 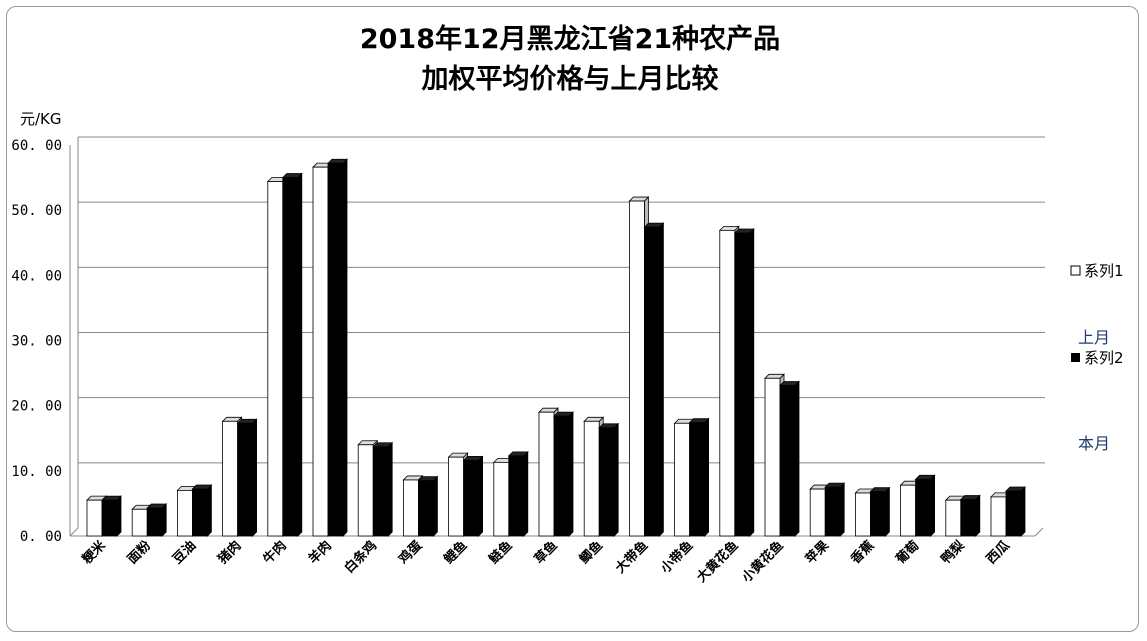 I want to click on x-tick-label: 豆油, so click(x=185, y=553).